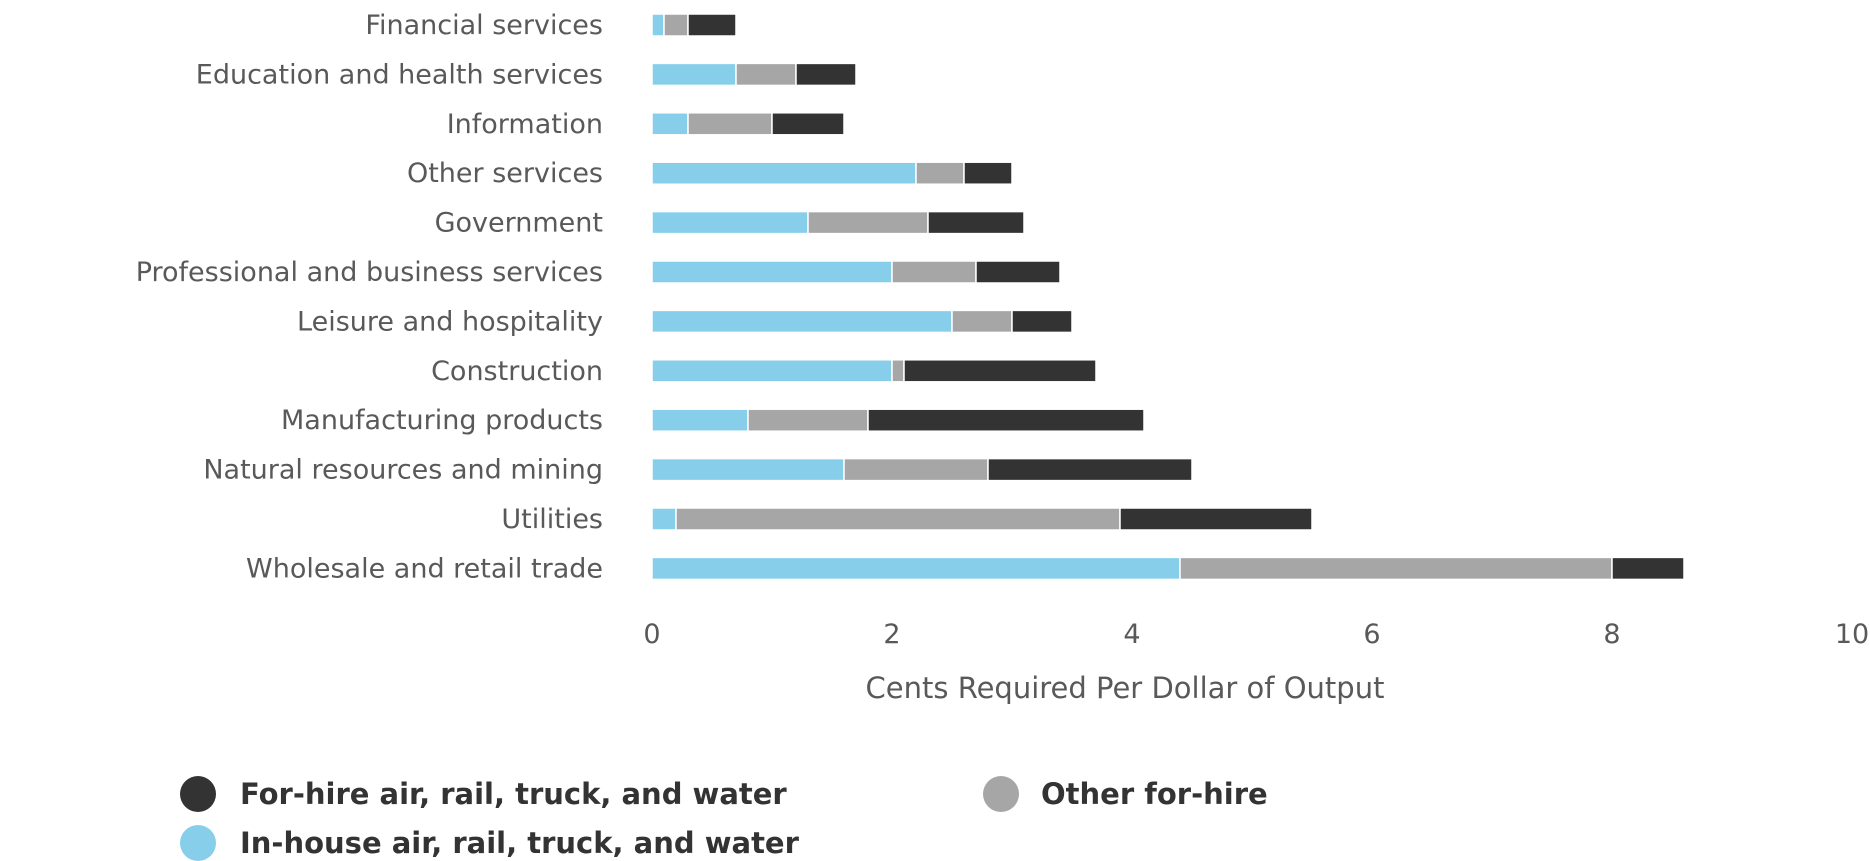 This screenshot has width=1870, height=861. What do you see at coordinates (1371, 634) in the screenshot?
I see `x-tick-label: 6` at bounding box center [1371, 634].